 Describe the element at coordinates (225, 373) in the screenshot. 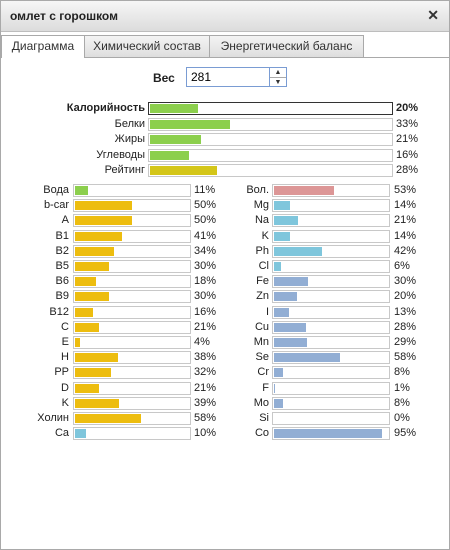

I see `vitamin-row: PP 32%` at that location.